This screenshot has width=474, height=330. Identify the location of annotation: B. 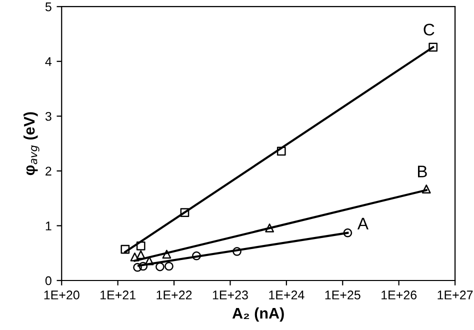
(422, 172).